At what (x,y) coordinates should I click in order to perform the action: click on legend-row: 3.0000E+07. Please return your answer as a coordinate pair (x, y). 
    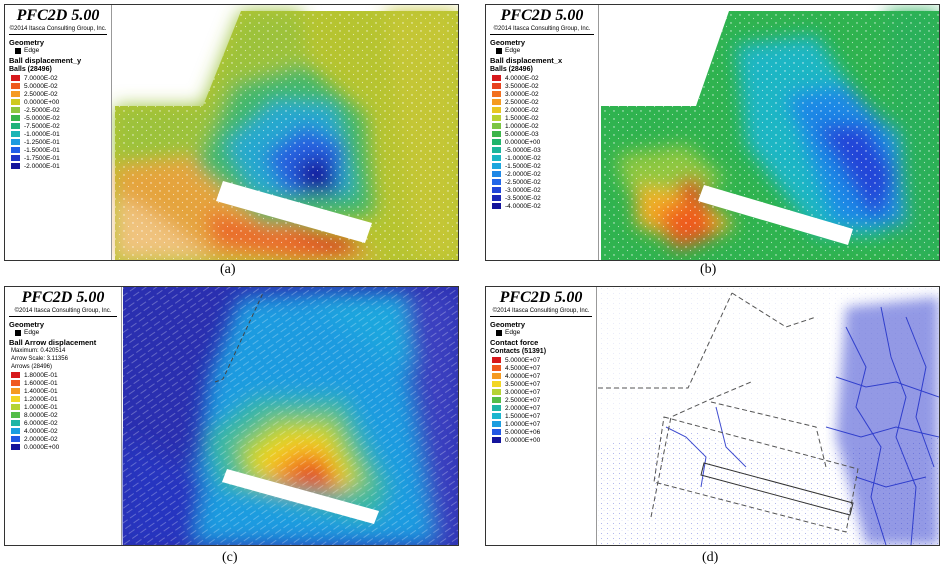
    Looking at the image, I should click on (541, 392).